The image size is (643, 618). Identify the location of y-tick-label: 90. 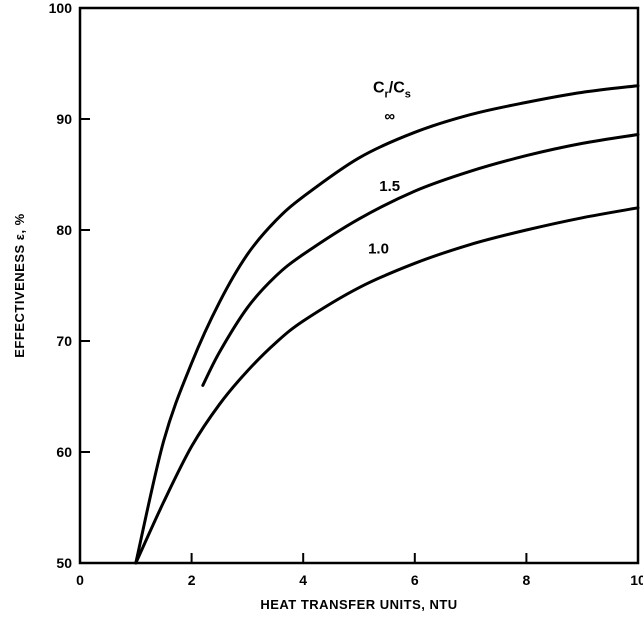
(64, 119).